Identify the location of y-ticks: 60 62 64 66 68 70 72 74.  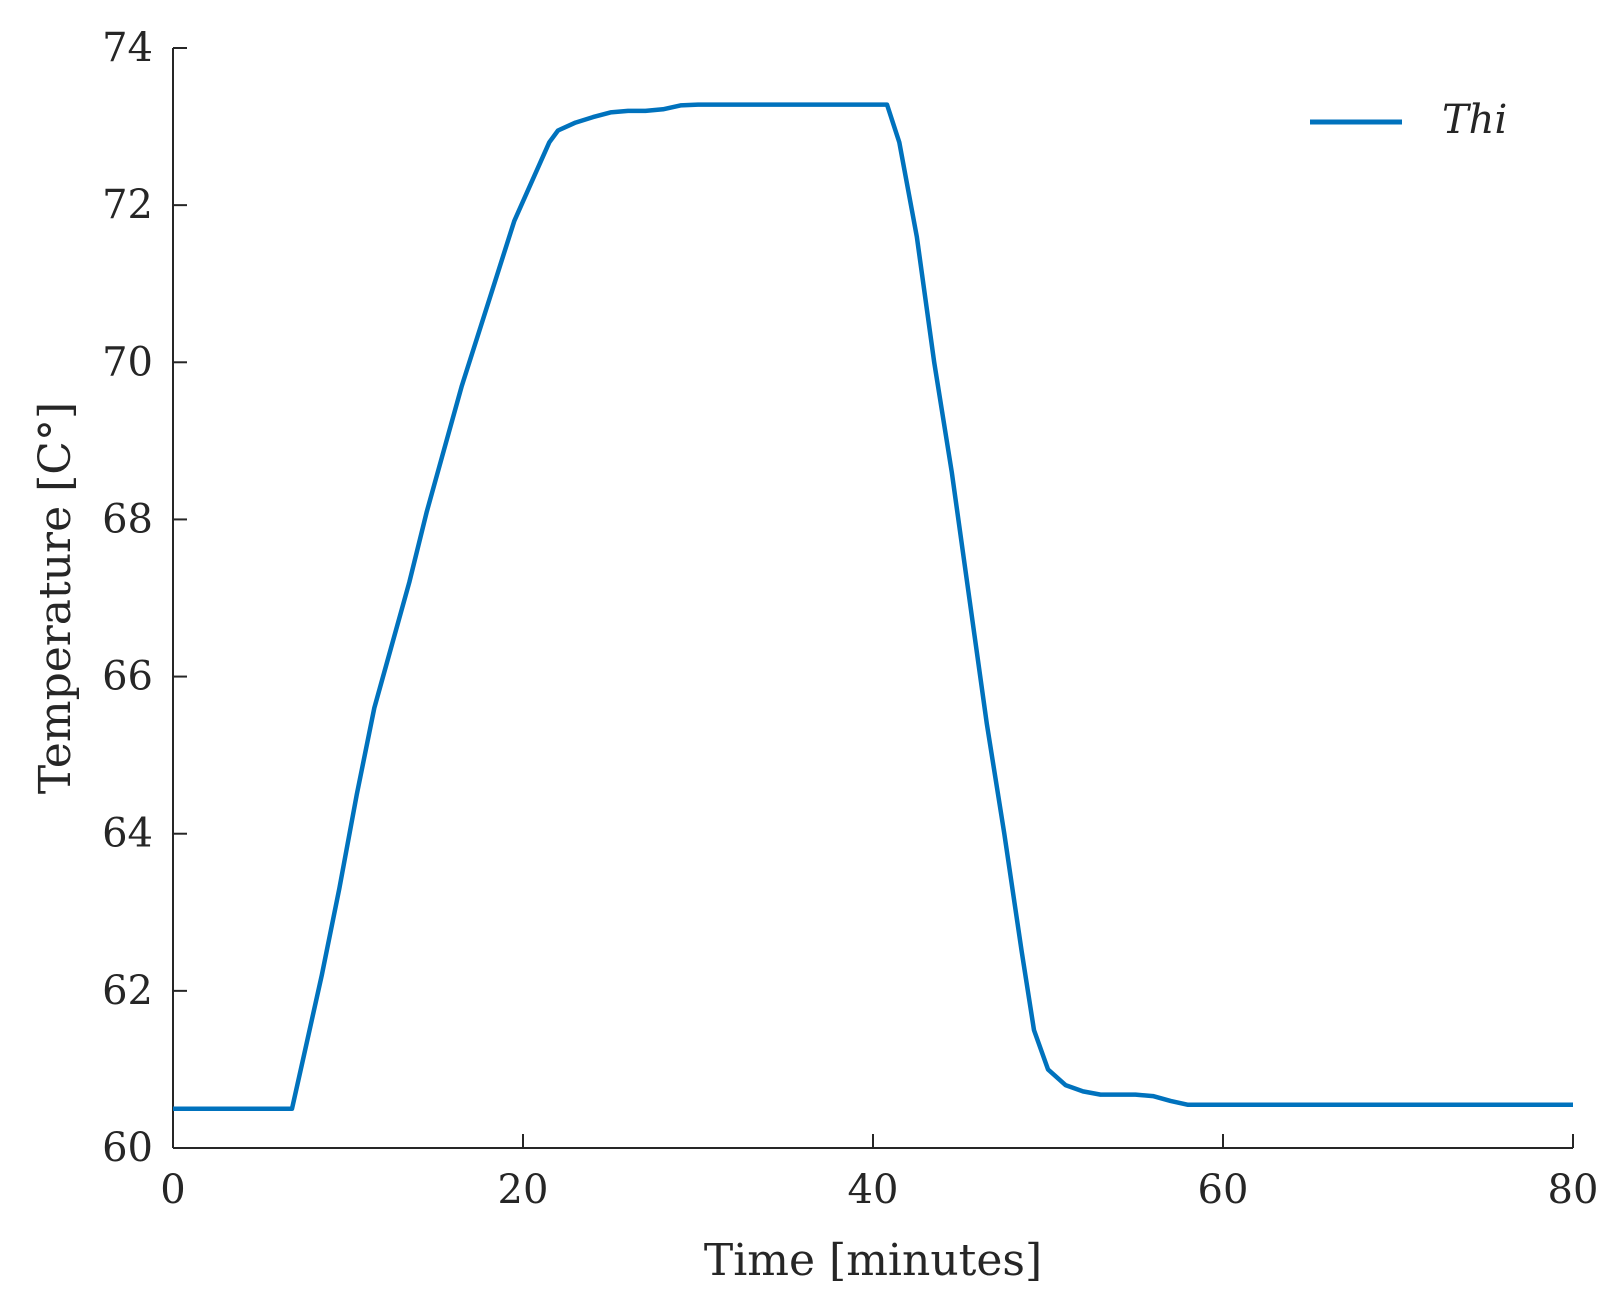
(144, 598).